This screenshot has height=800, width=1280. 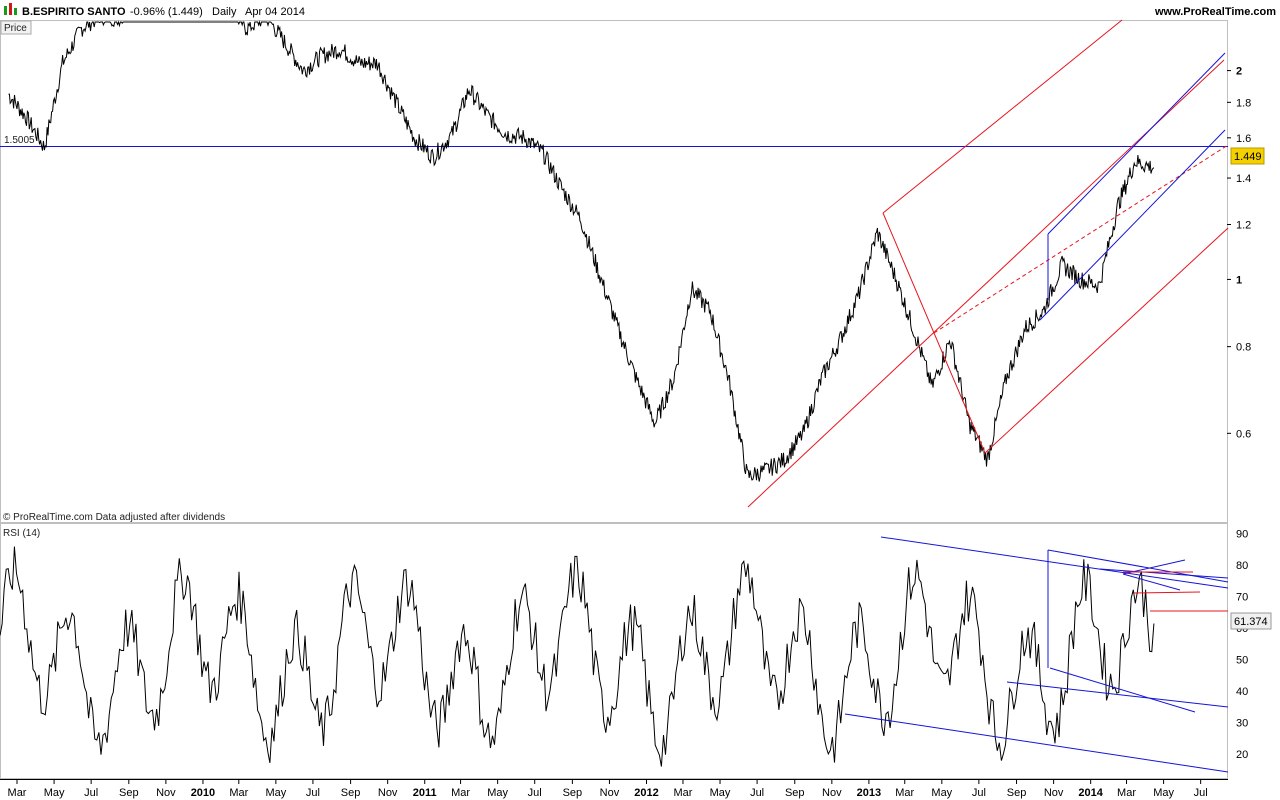 I want to click on price-y-axis: 2 1.8 1.6 1.4 1.2 1 0.8 0.6, so click(x=1239, y=253).